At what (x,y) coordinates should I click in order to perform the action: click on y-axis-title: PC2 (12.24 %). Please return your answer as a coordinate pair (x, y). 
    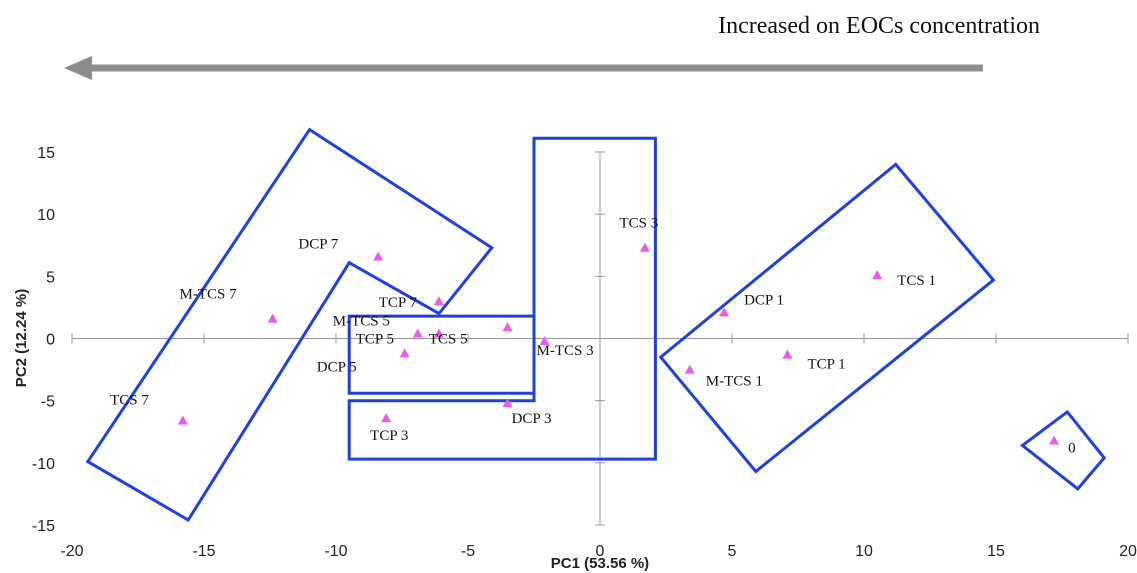
    Looking at the image, I should click on (21, 338).